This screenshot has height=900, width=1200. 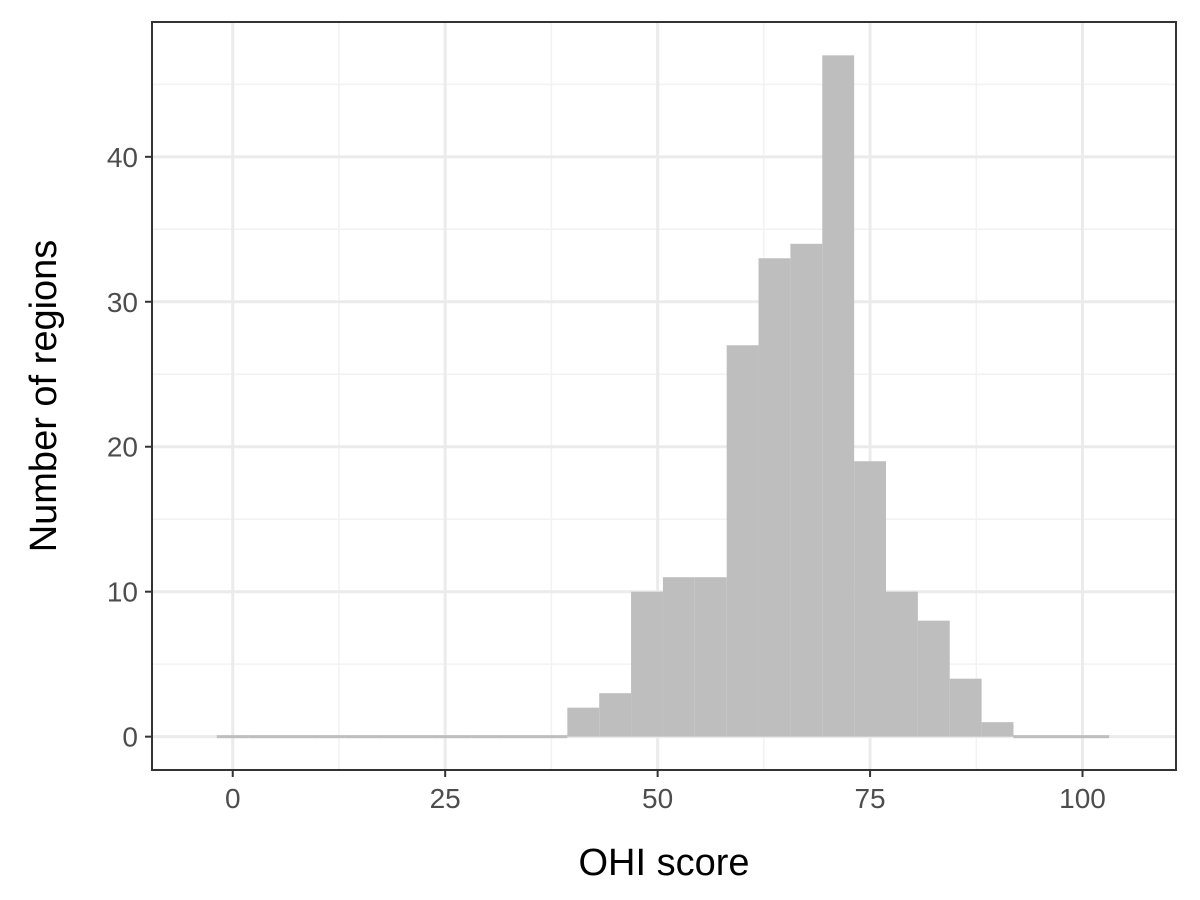 What do you see at coordinates (663, 863) in the screenshot?
I see `x-axis-title: OHI score` at bounding box center [663, 863].